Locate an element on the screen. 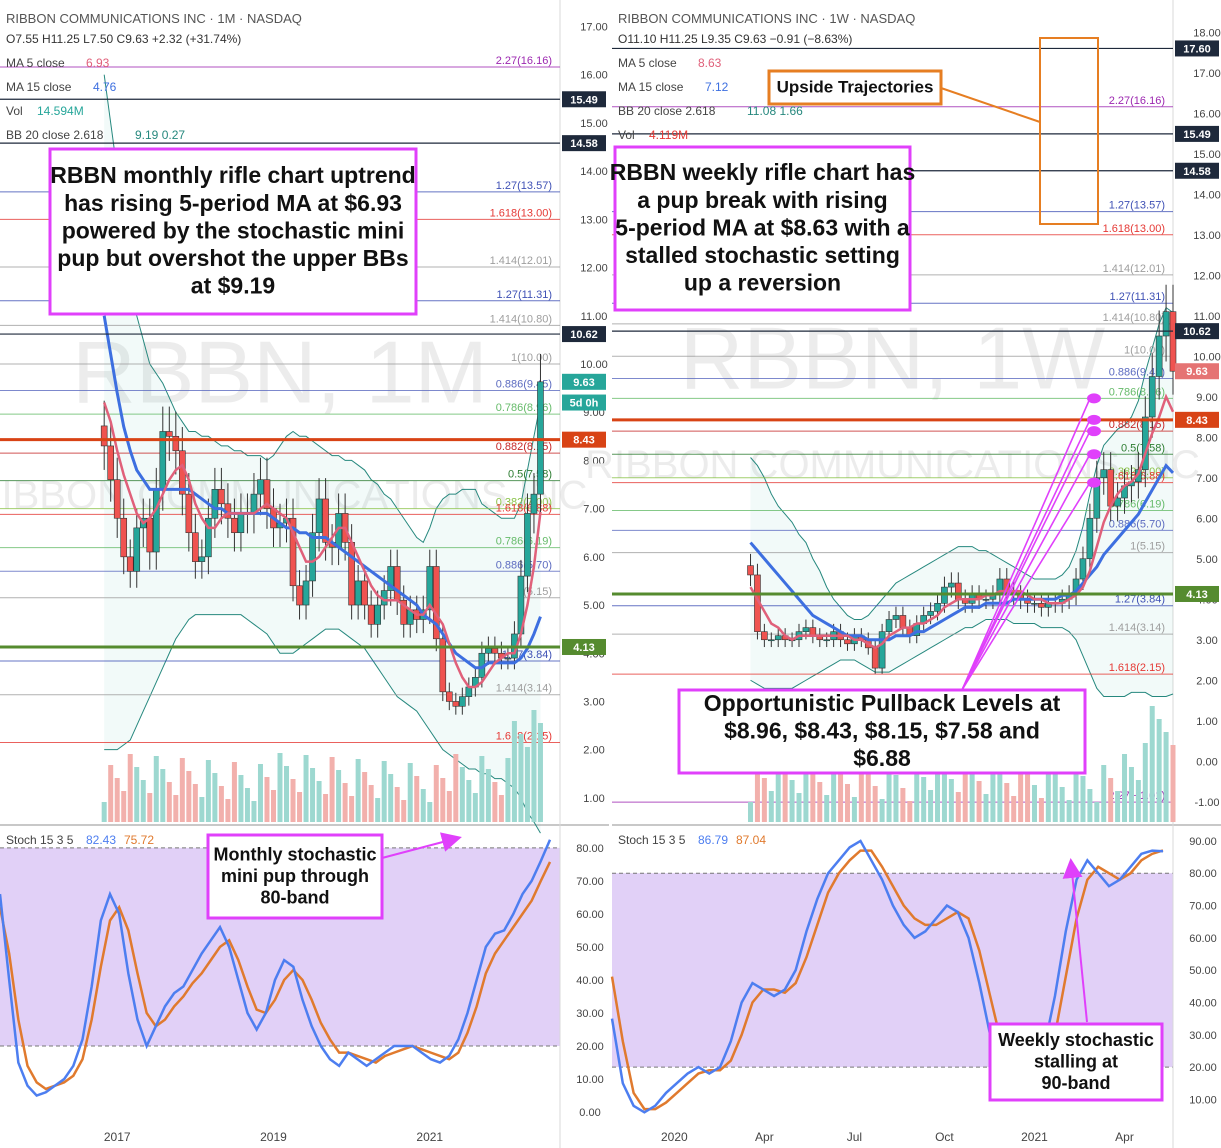 The height and width of the screenshot is (1148, 1221). fib-level-label: 1.27(3.84) is located at coordinates (1140, 600).